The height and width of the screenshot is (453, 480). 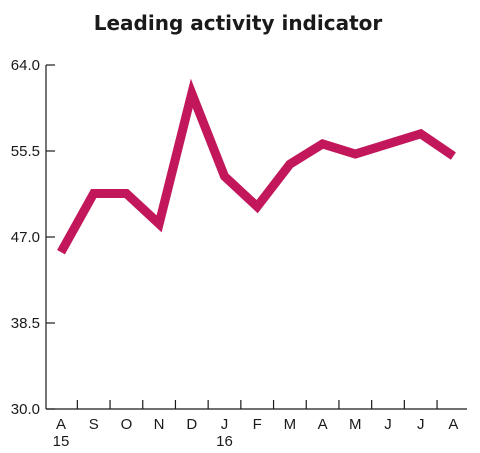 What do you see at coordinates (94, 424) in the screenshot?
I see `x-tick-label: S` at bounding box center [94, 424].